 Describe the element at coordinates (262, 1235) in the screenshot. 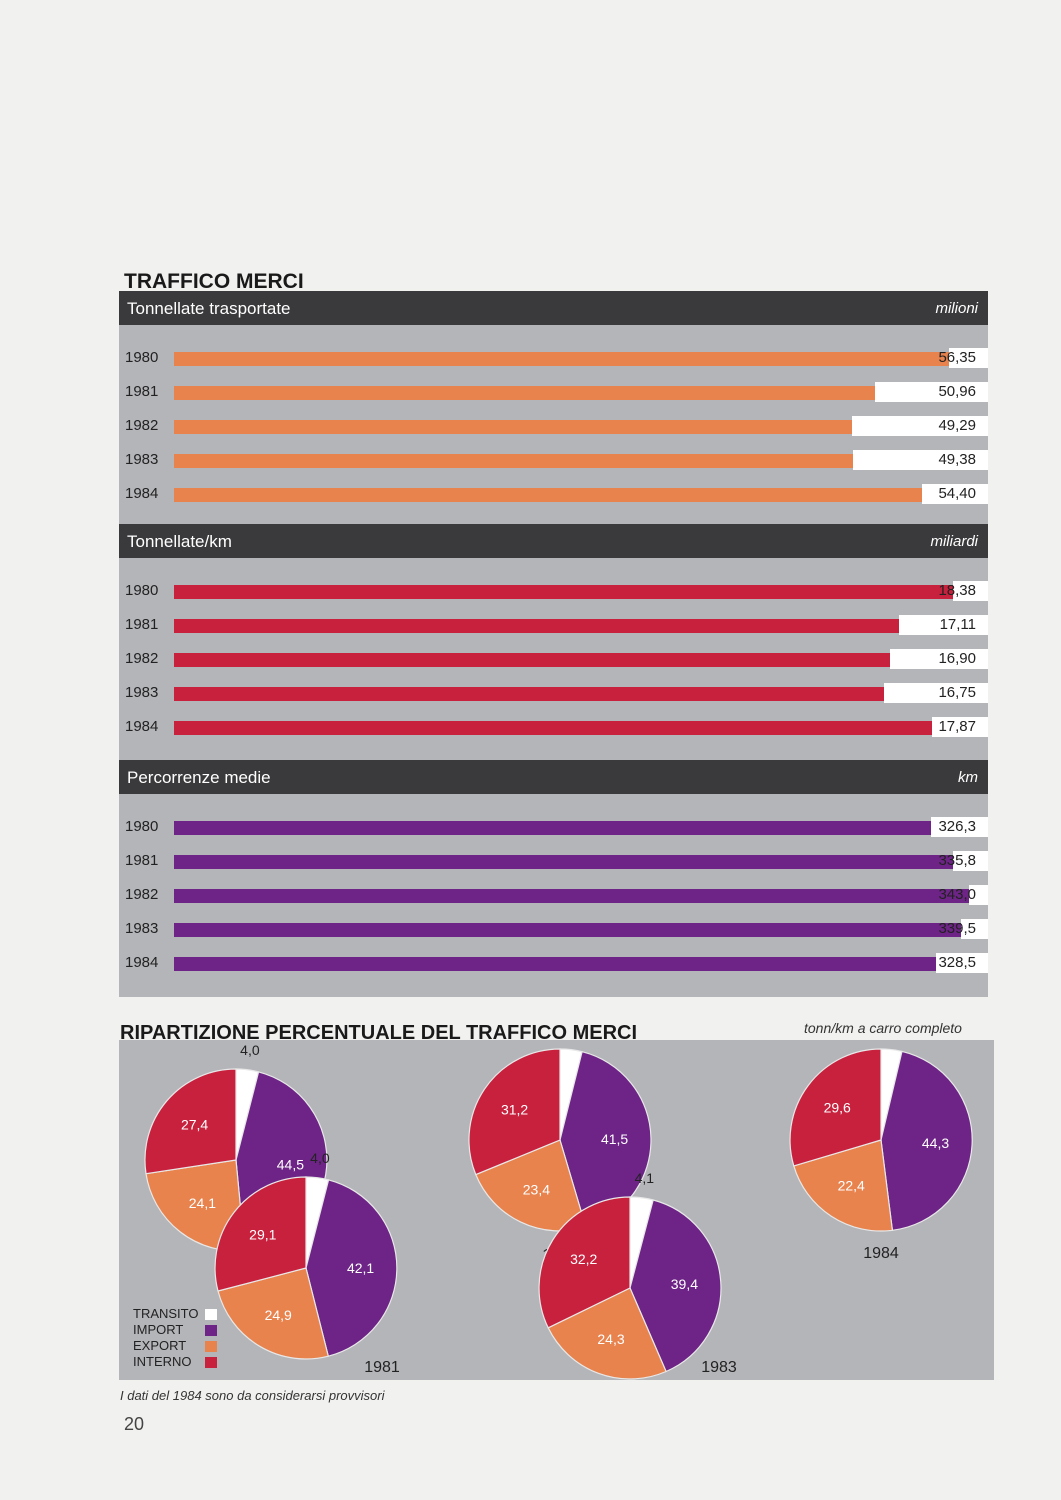

I see `slice-label: 29,1` at that location.